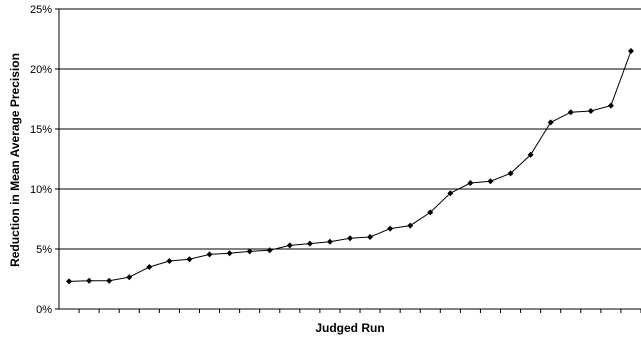 The height and width of the screenshot is (343, 641). Describe the element at coordinates (41, 190) in the screenshot. I see `y-tick-label: 10%` at that location.